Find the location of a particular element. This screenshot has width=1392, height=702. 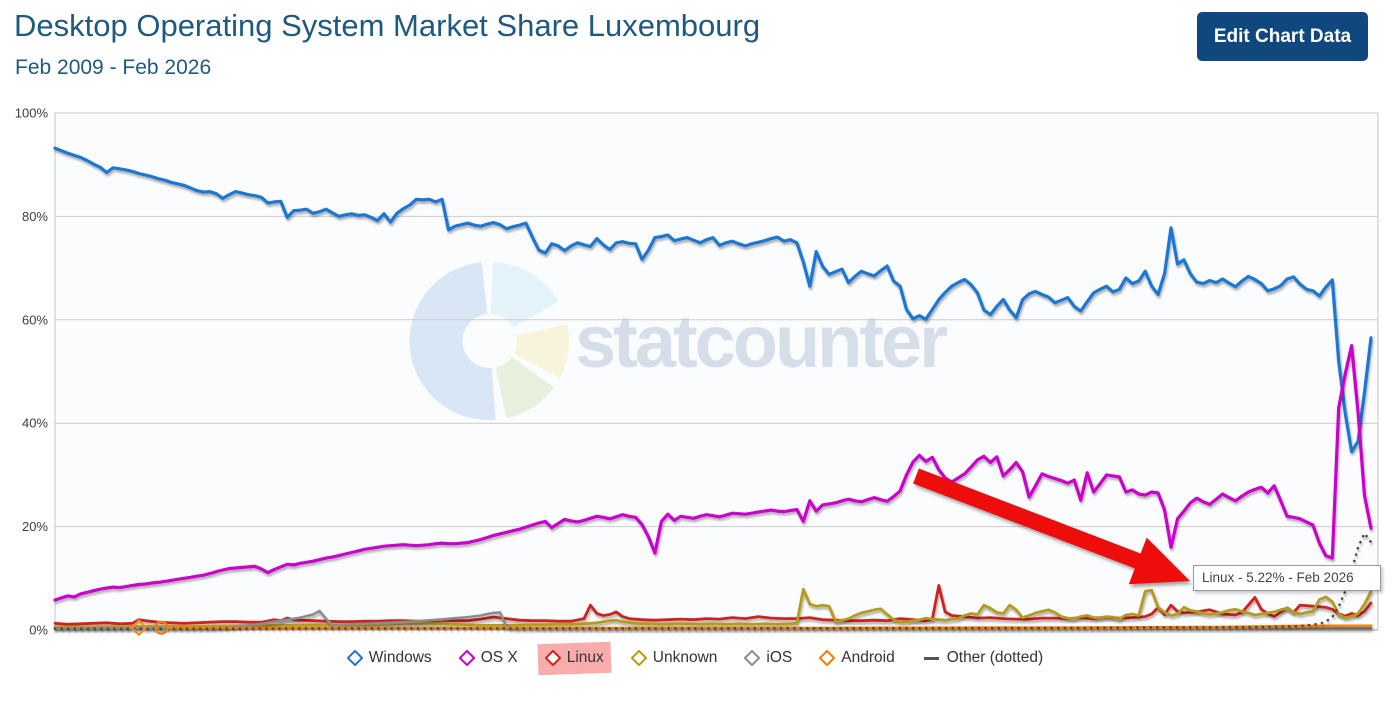

chart-tooltip: Linux - 5.22% - Feb 2026 is located at coordinates (1287, 578).